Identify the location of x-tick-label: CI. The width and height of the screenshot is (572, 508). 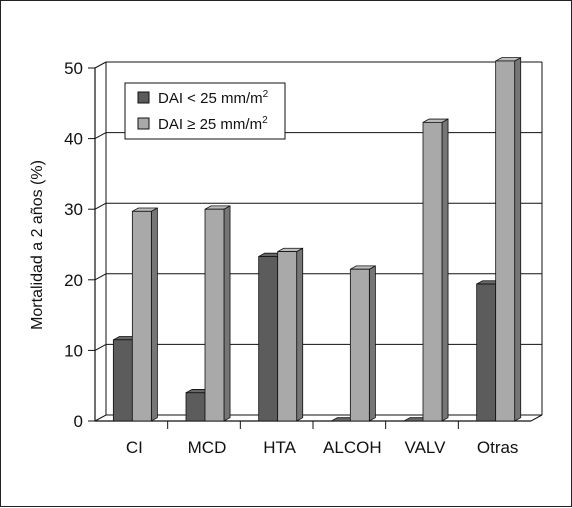
(134, 447).